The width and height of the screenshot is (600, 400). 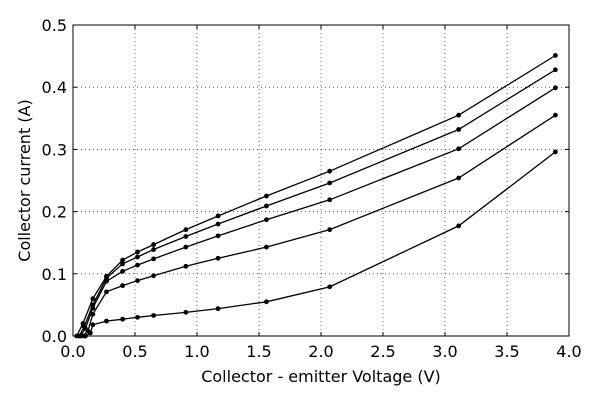 What do you see at coordinates (258, 351) in the screenshot?
I see `x-tick-label: 1.5` at bounding box center [258, 351].